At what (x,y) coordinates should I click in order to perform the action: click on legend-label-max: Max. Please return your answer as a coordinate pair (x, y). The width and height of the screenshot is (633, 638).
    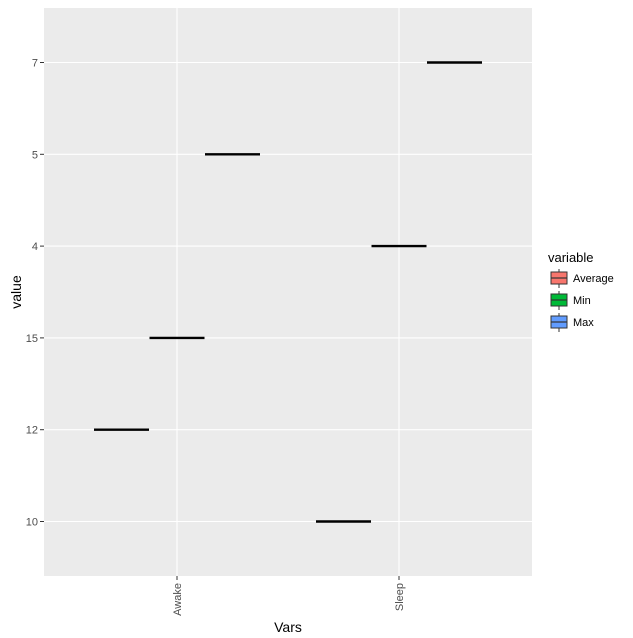
    Looking at the image, I should click on (583, 323).